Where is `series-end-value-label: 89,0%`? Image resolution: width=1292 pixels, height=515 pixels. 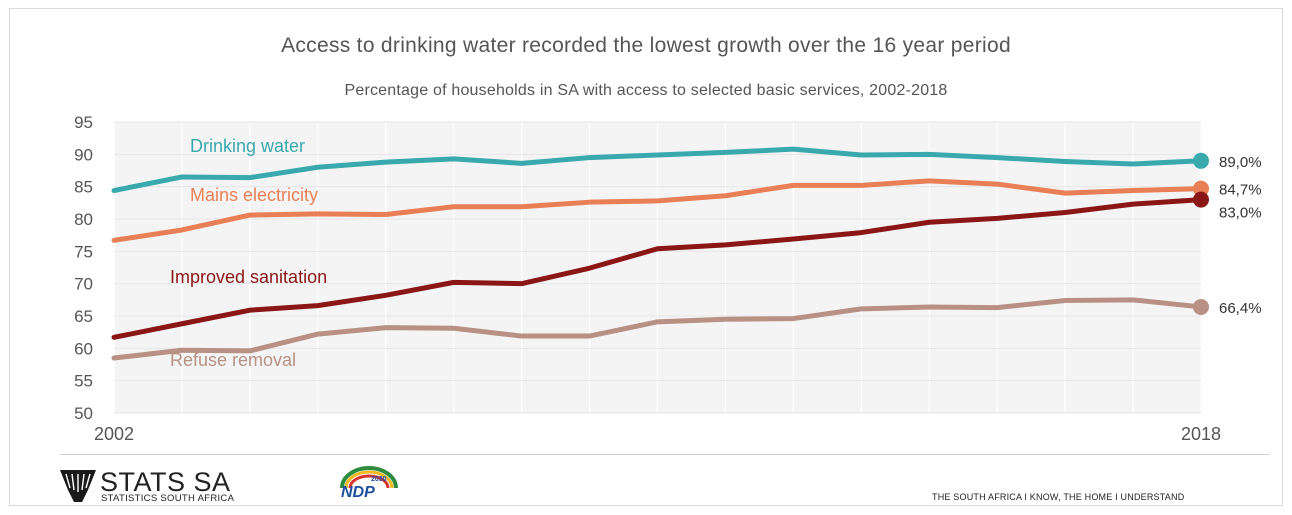 series-end-value-label: 89,0% is located at coordinates (1240, 162).